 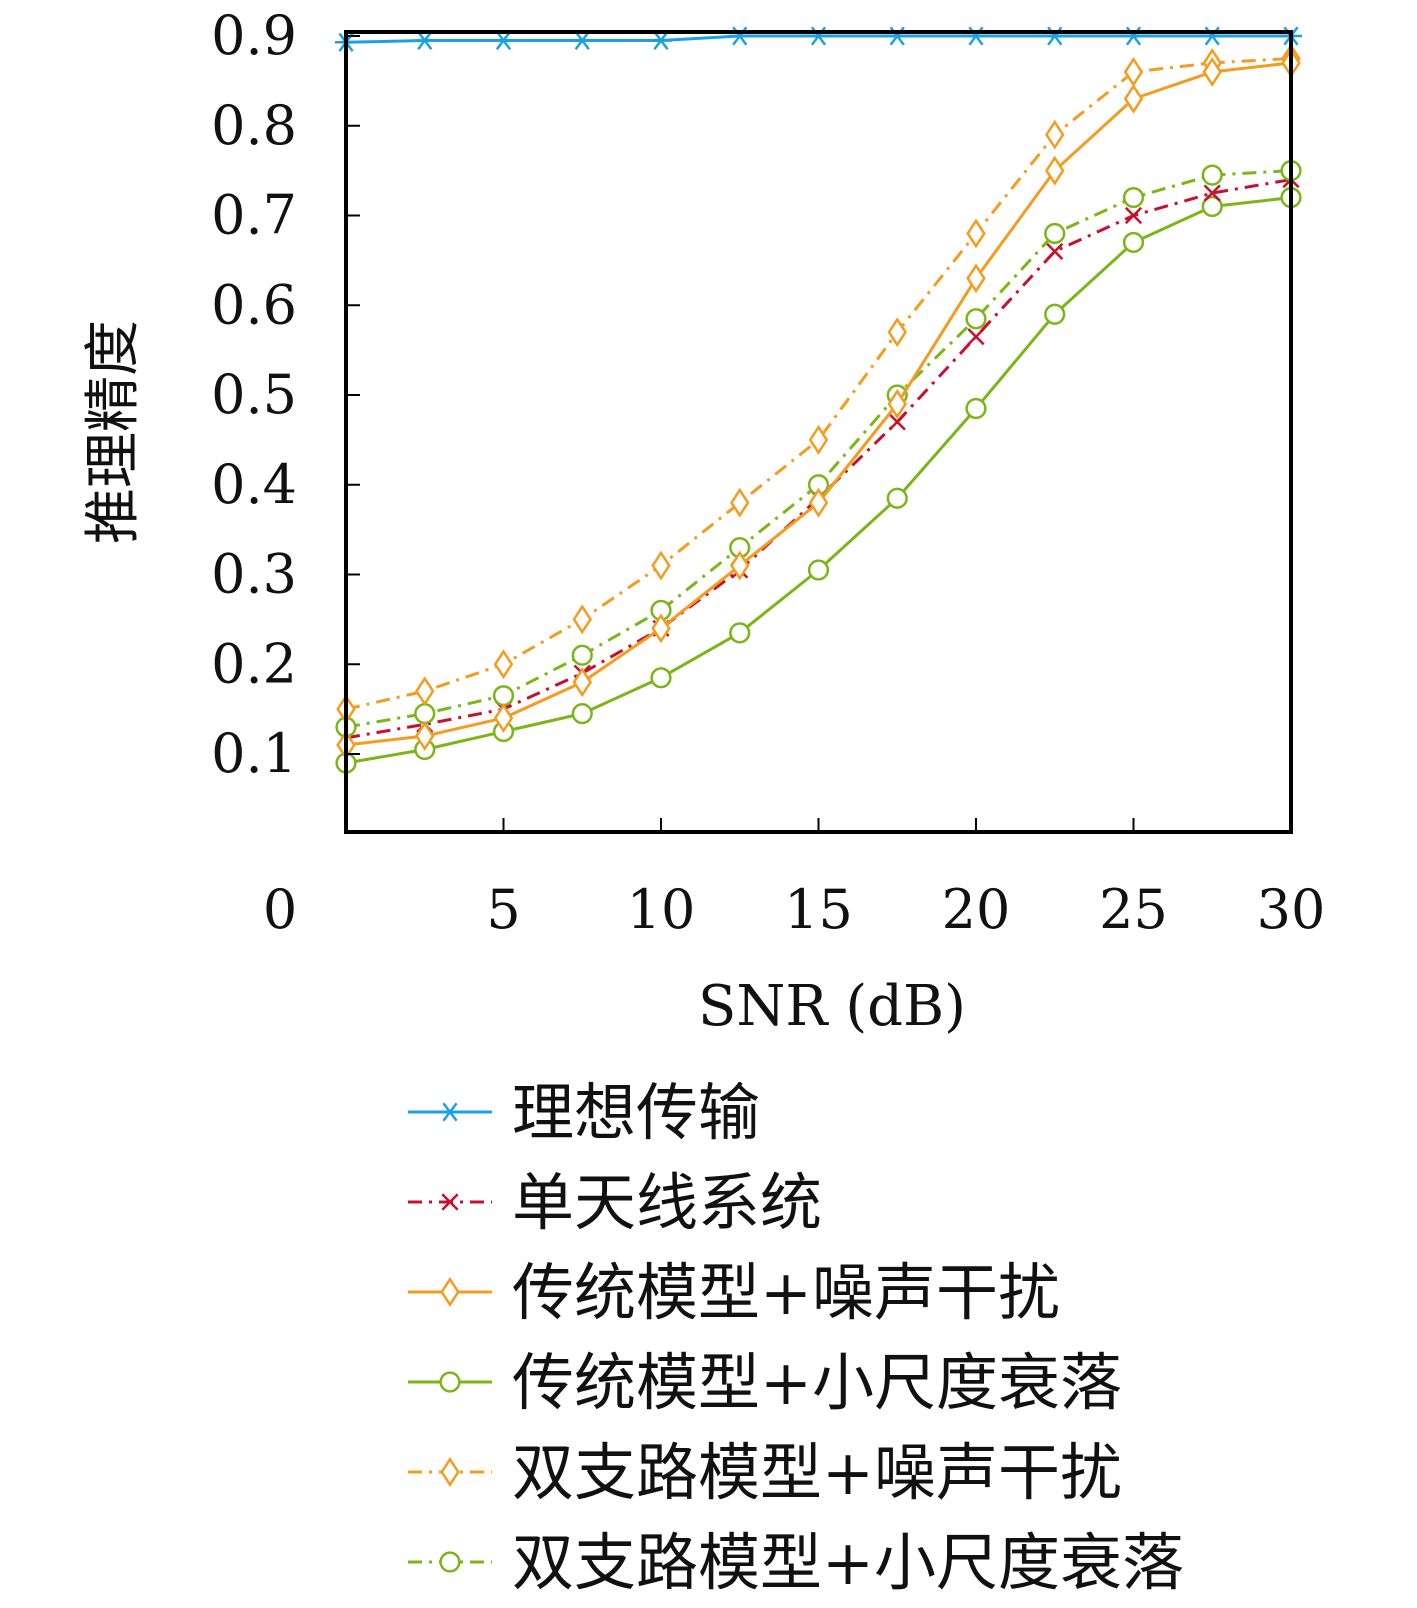 What do you see at coordinates (848, 1562) in the screenshot?
I see `legend-label: 双支路模型+小尺度衰落` at bounding box center [848, 1562].